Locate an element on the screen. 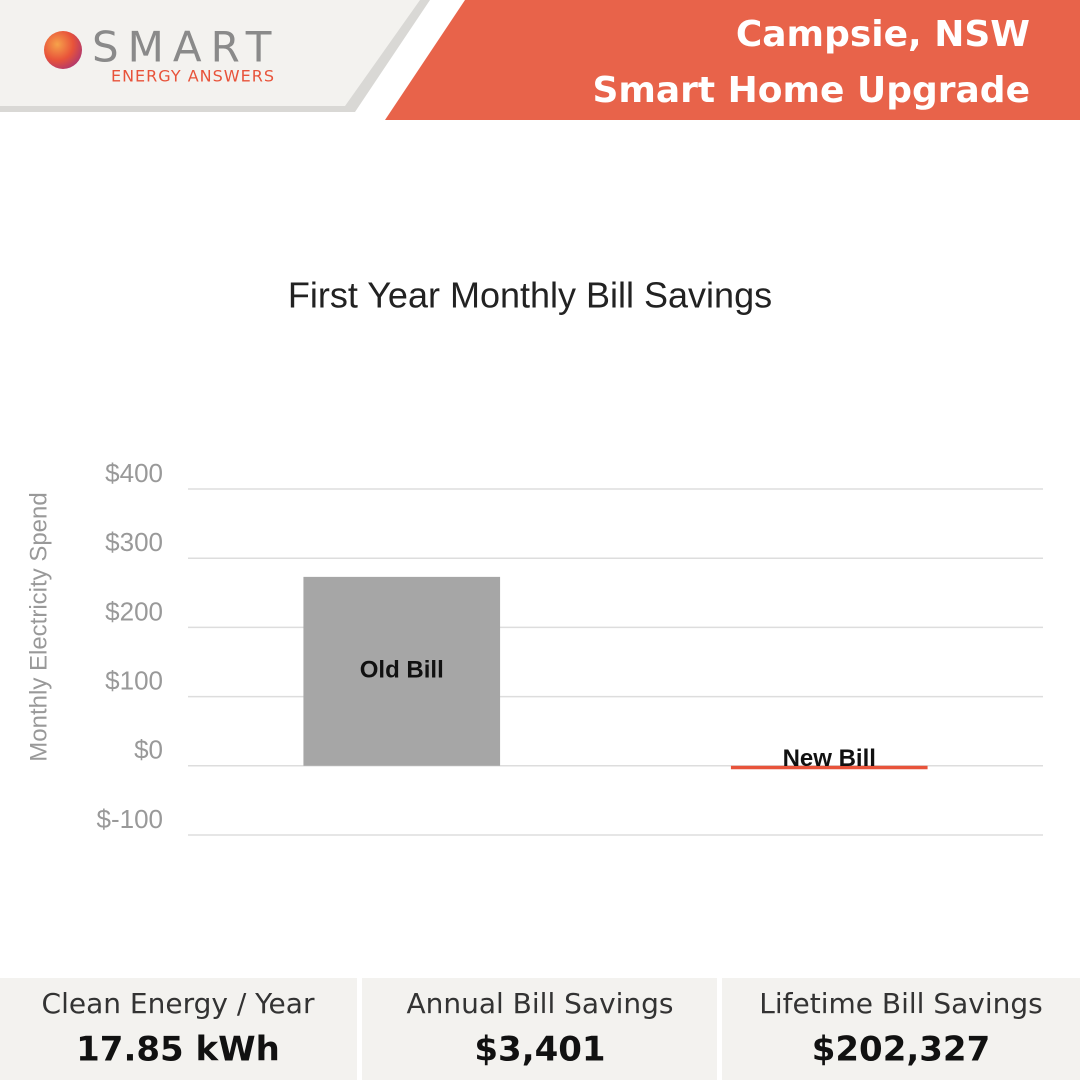 The image size is (1080, 1080). y-tick-label: $-100 is located at coordinates (130, 819).